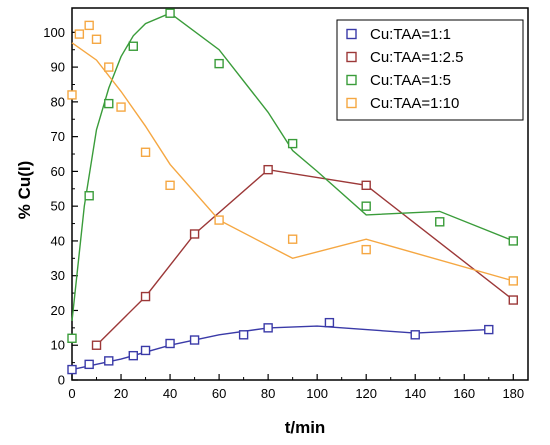 The width and height of the screenshot is (550, 445). Describe the element at coordinates (58, 275) in the screenshot. I see `y-tick-label: 30` at that location.